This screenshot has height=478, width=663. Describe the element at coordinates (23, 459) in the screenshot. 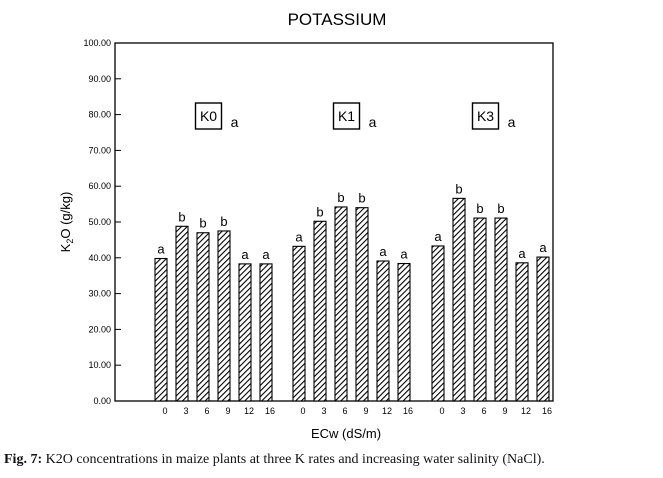

I see `caption-label: Fig. 7:` at that location.